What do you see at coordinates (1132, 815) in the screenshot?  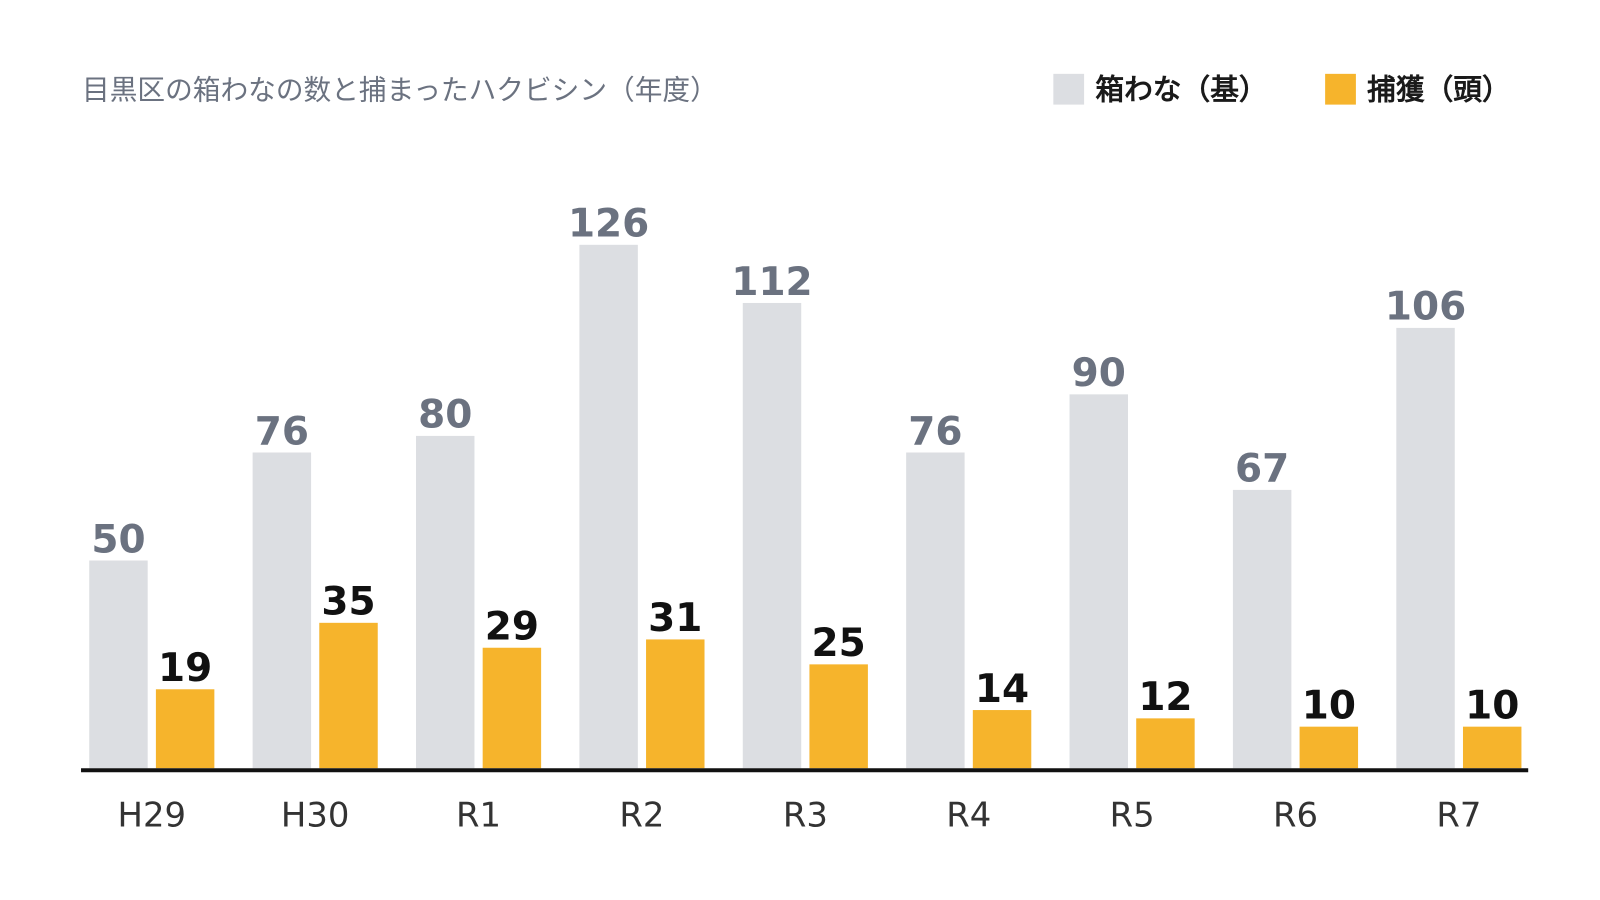 I see `x-tick-label: R5` at bounding box center [1132, 815].